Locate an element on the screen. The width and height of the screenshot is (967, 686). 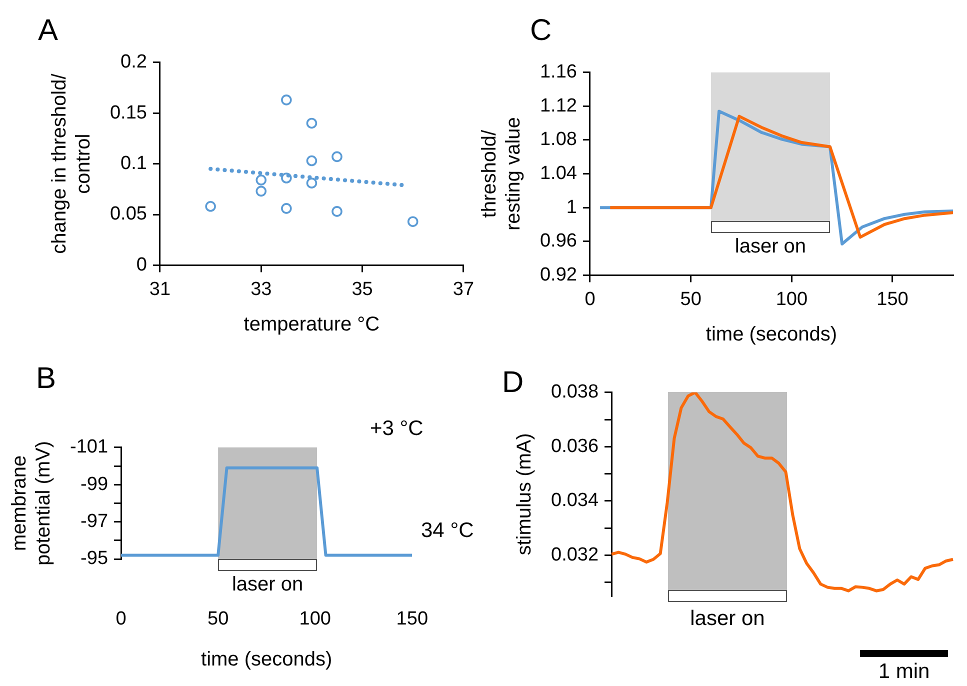
y-tick-label: 0.15 is located at coordinates (128, 113).